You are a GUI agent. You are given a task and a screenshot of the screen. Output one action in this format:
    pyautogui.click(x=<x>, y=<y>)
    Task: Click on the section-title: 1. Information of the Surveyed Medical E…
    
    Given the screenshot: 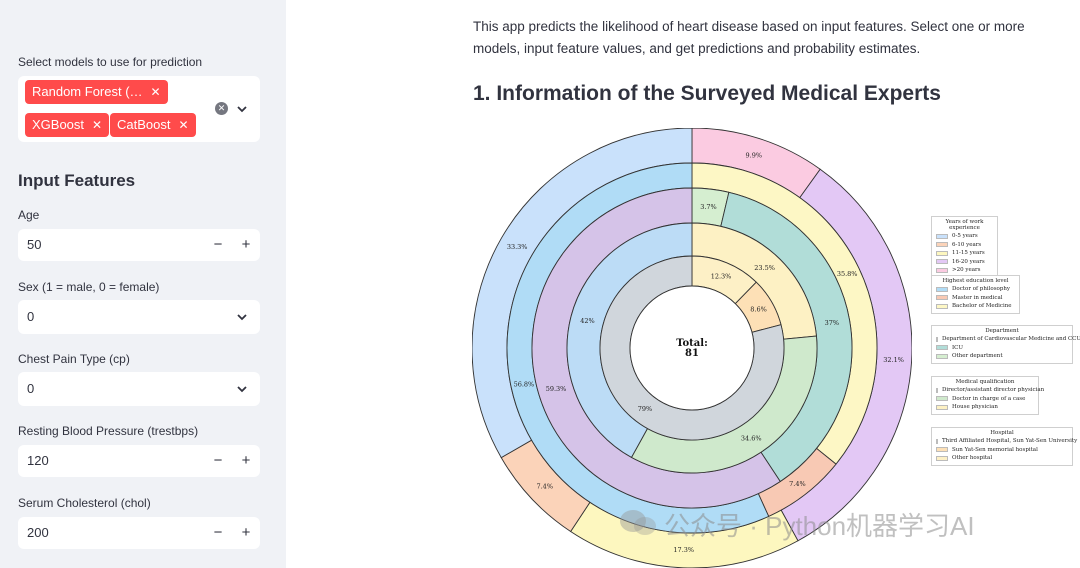 What is the action you would take?
    pyautogui.click(x=707, y=93)
    